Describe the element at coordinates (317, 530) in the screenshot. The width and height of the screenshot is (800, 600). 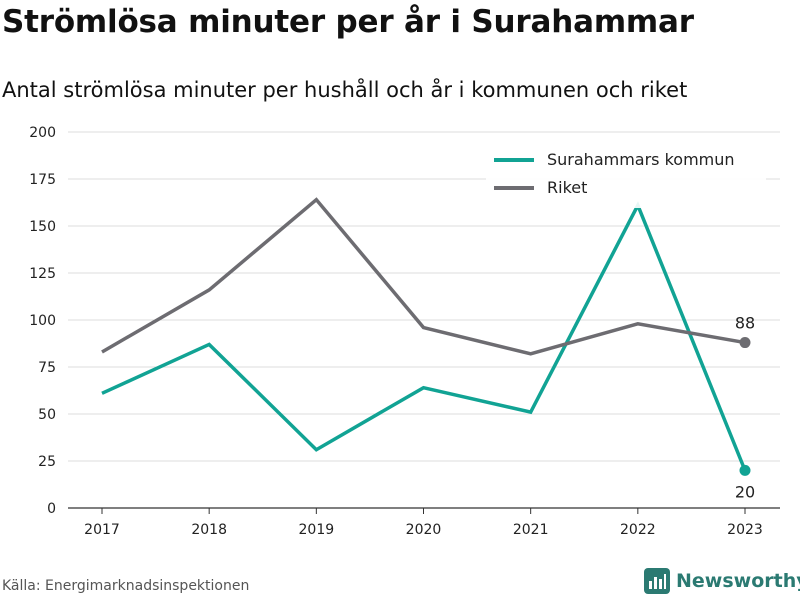
I see `x-tick-label: 2019` at that location.